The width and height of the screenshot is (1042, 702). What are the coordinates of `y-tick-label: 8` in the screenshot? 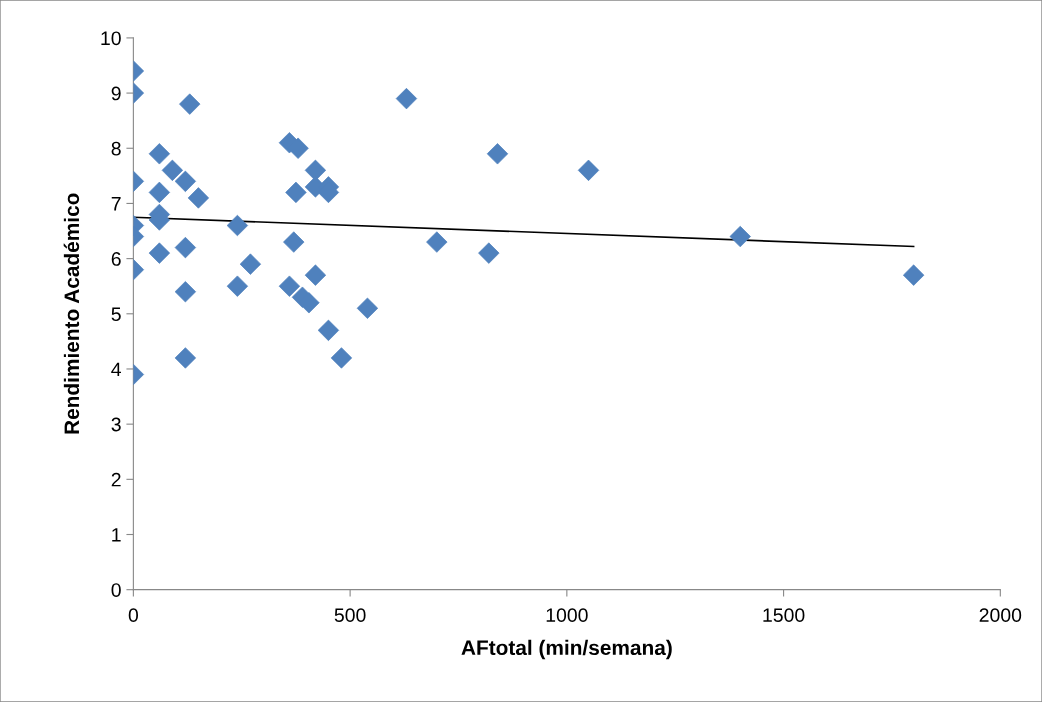 It's located at (116, 148).